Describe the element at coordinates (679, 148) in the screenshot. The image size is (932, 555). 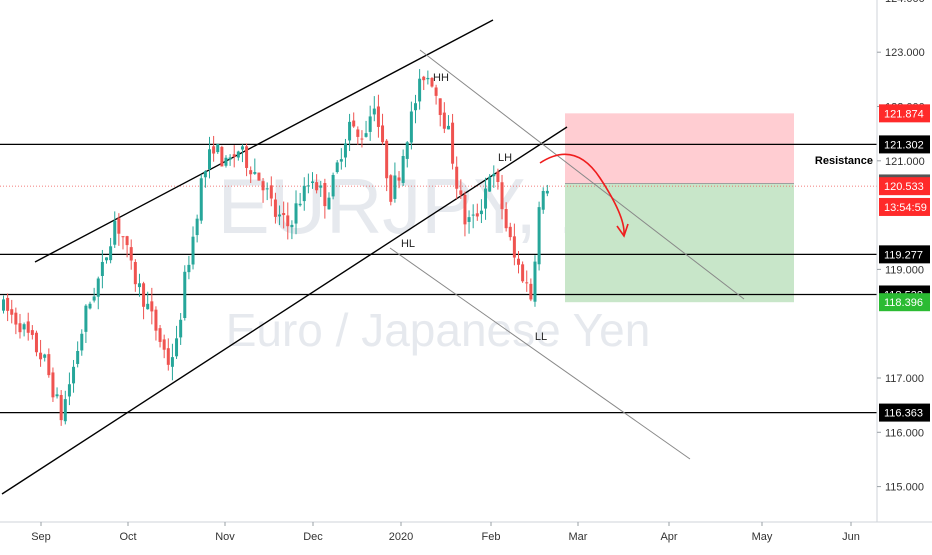
I see `stop-loss-zone` at that location.